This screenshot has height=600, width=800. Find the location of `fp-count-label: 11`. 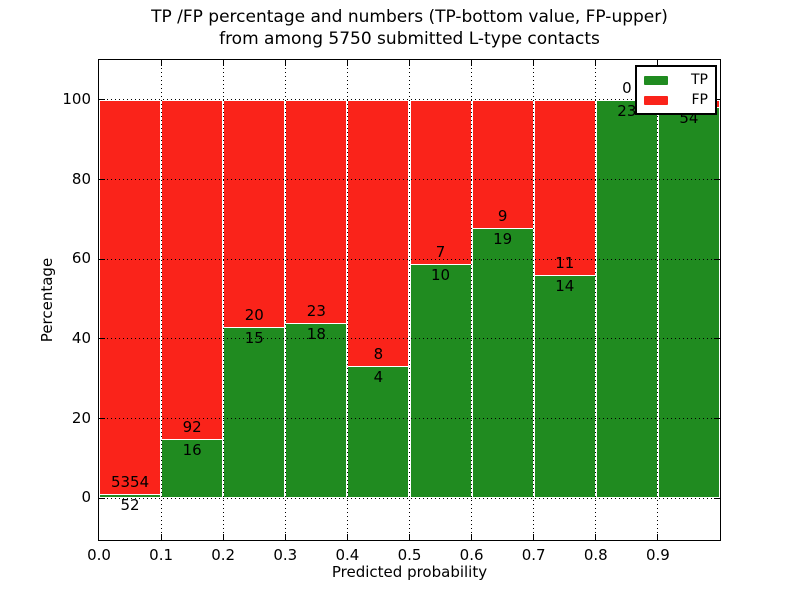

fp-count-label: 11 is located at coordinates (565, 263).